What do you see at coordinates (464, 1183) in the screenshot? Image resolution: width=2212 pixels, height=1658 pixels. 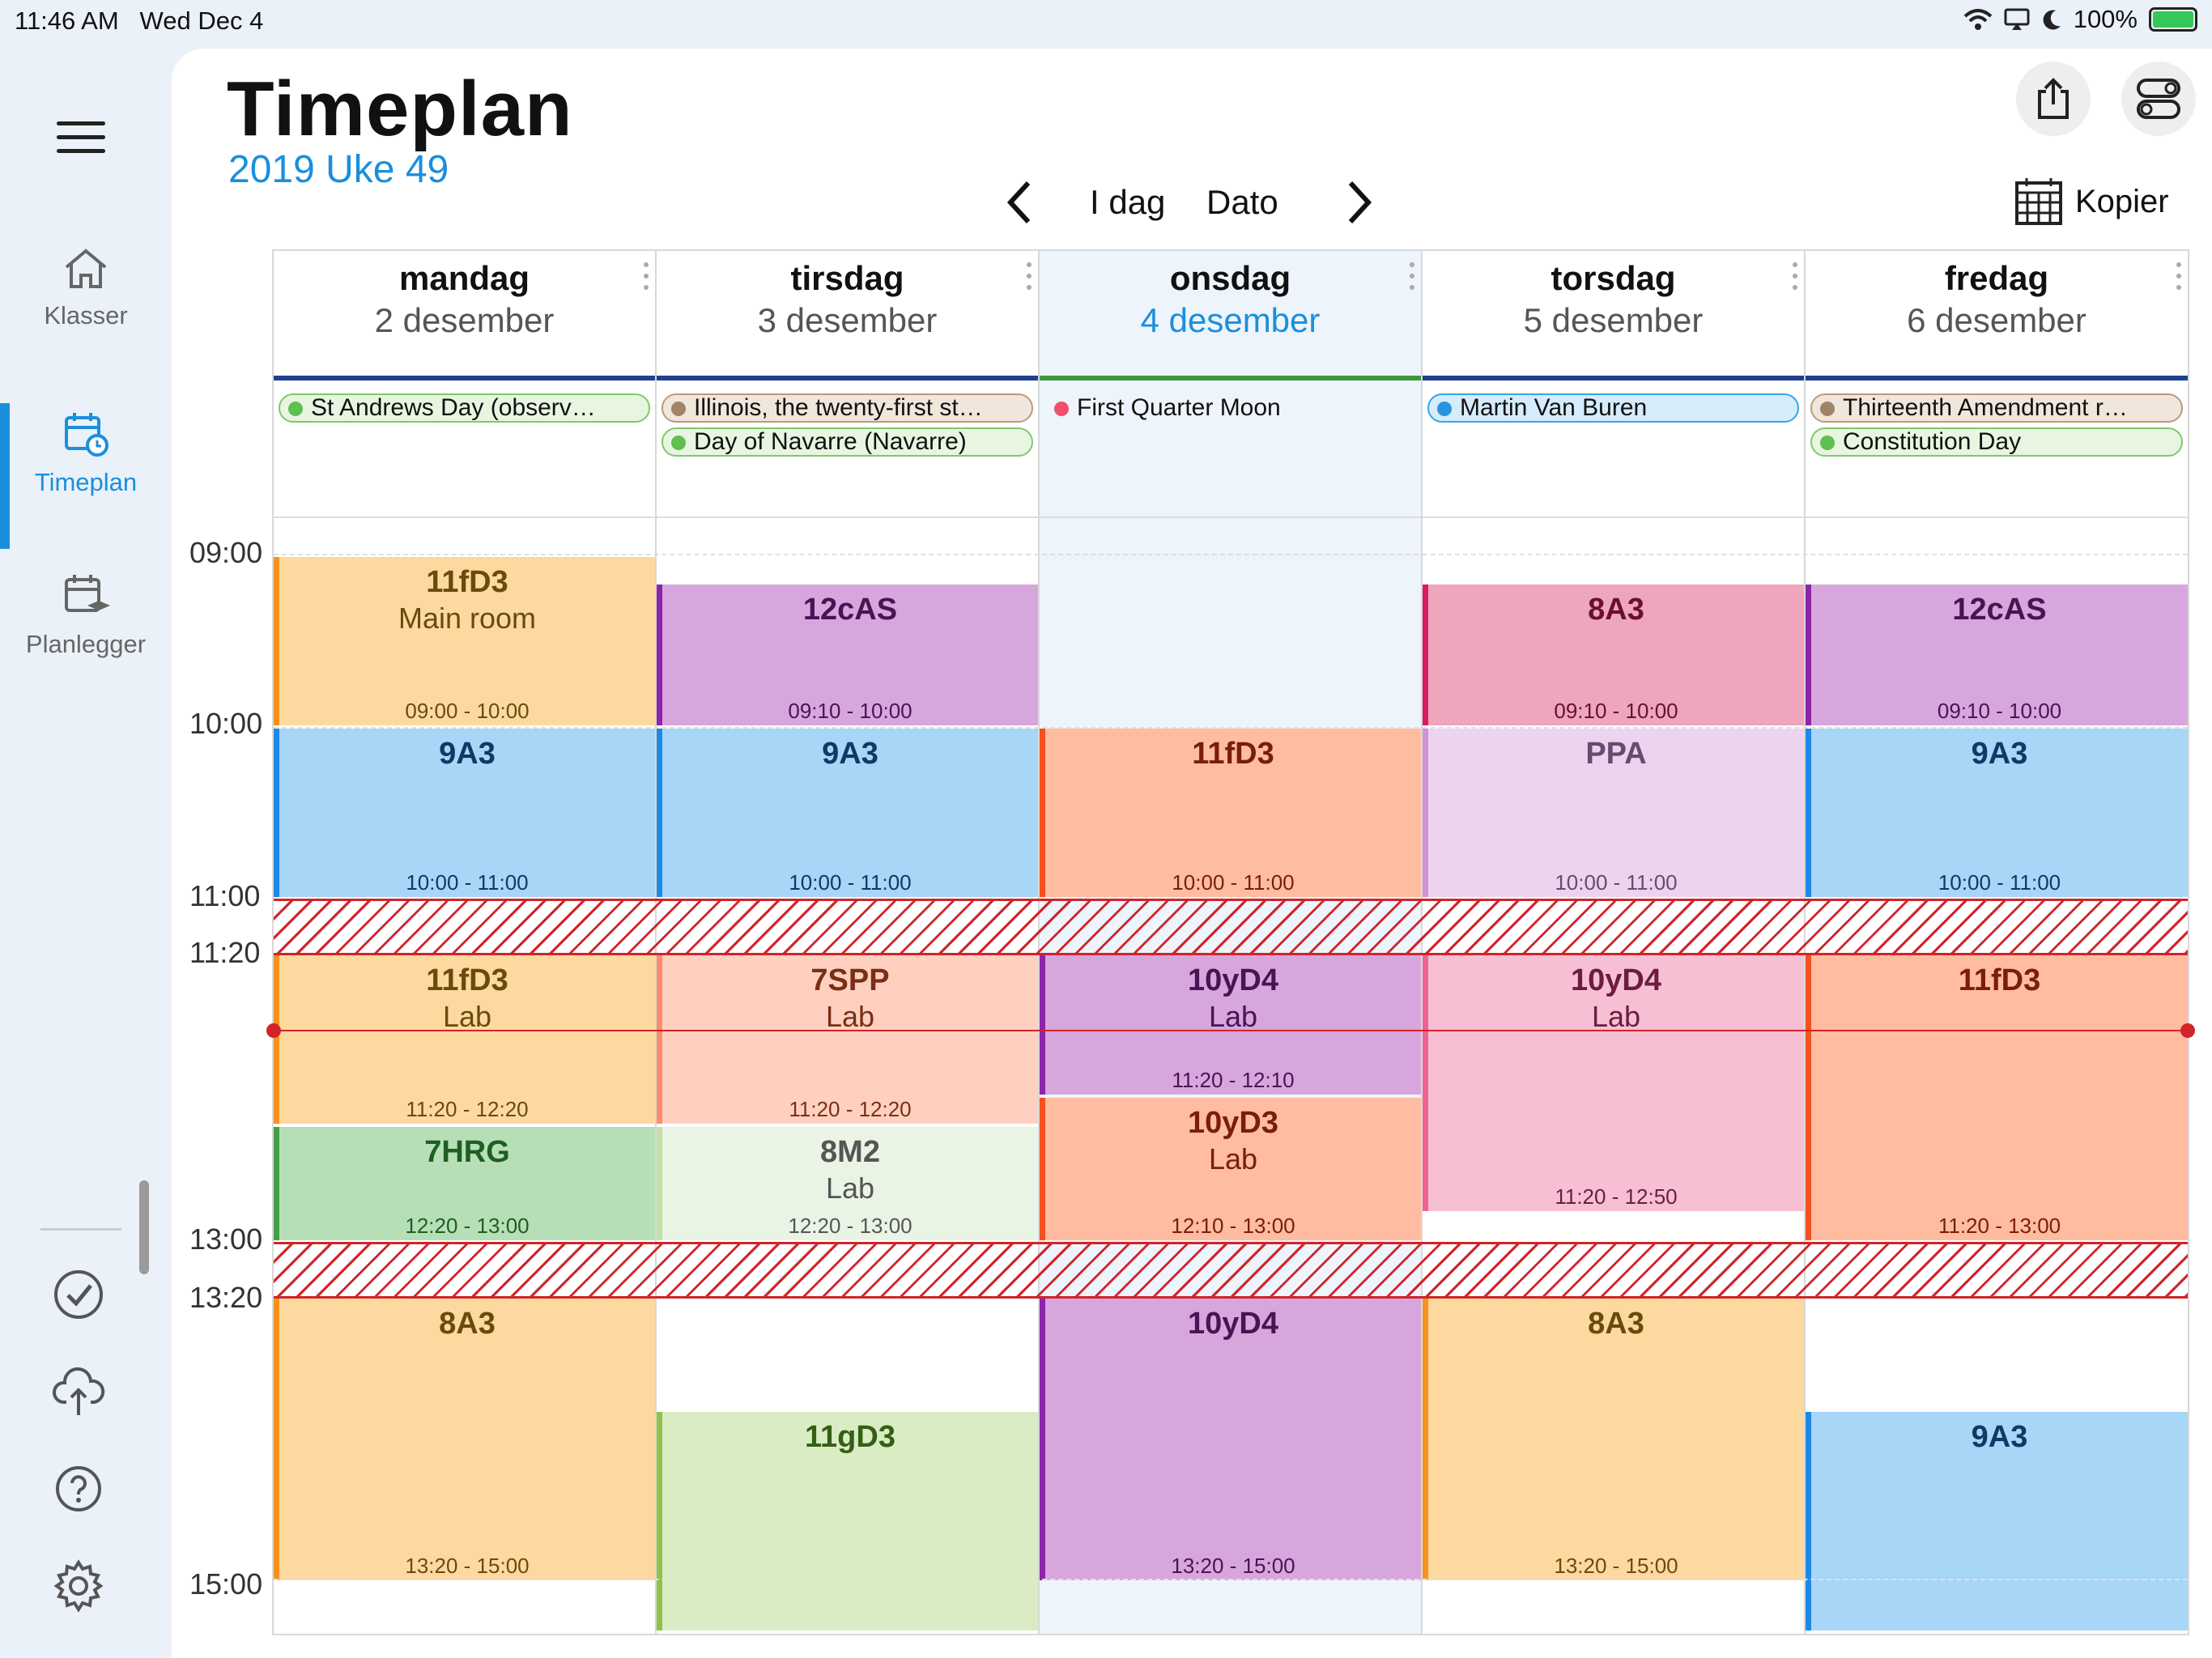 I see `lesson-event: 7HRG 12:20 - 13:00` at bounding box center [464, 1183].